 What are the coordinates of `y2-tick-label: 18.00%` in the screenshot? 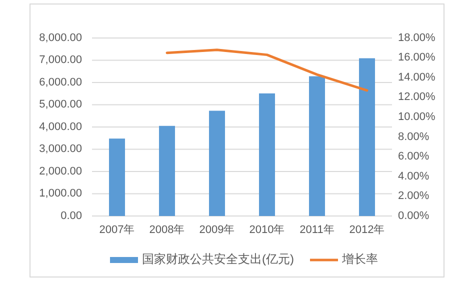 It's located at (417, 38).